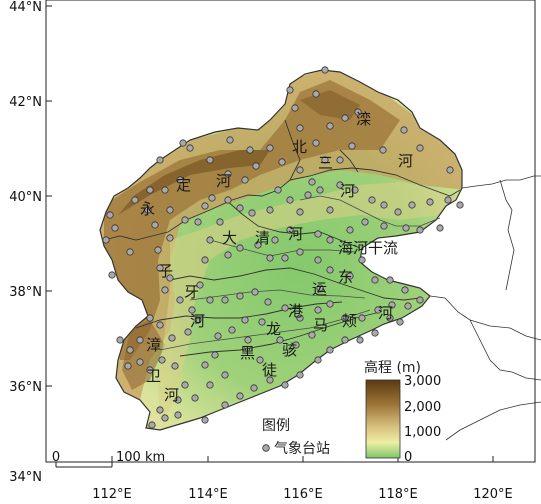 The image size is (541, 504). What do you see at coordinates (408, 457) in the screenshot?
I see `elevation-tick-label: 0` at bounding box center [408, 457].